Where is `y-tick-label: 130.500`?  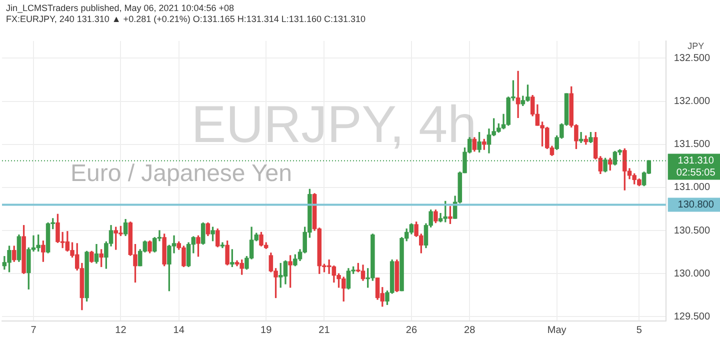
y-tick-label: 130.500 is located at coordinates (692, 230).